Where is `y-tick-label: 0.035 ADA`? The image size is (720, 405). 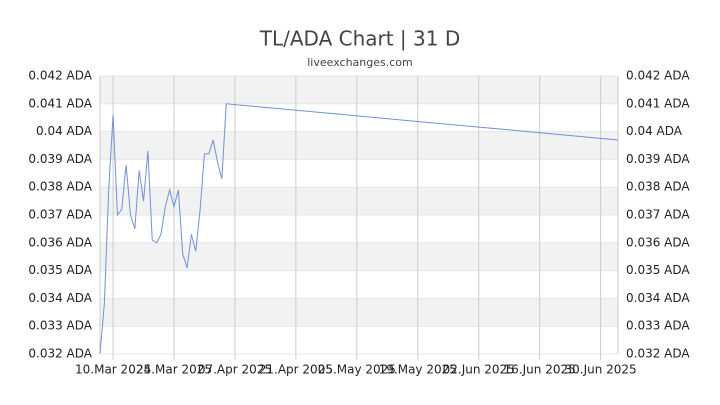
y-tick-label: 0.035 ADA is located at coordinates (60, 270).